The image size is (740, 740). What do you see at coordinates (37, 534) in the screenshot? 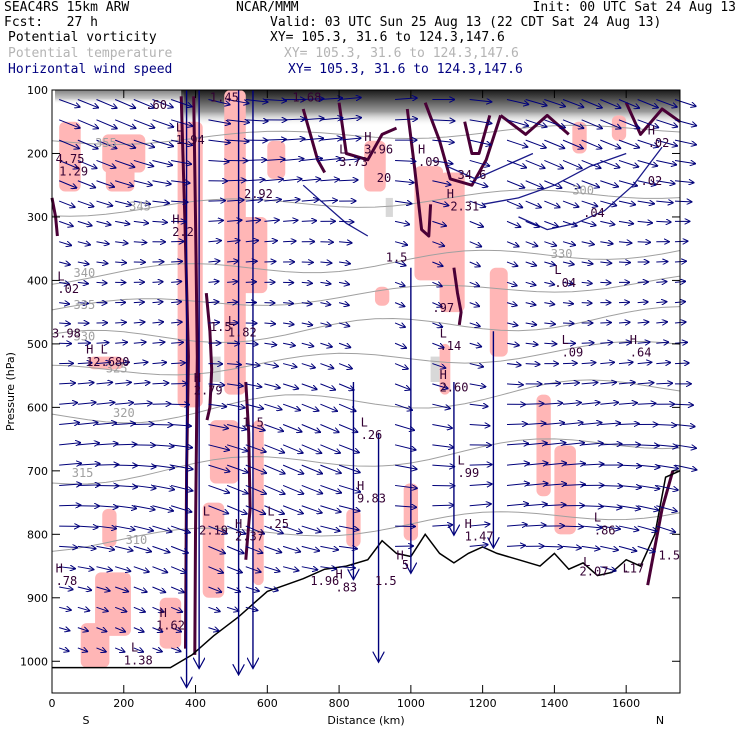
I see `y-tick-label: 800` at bounding box center [37, 534].